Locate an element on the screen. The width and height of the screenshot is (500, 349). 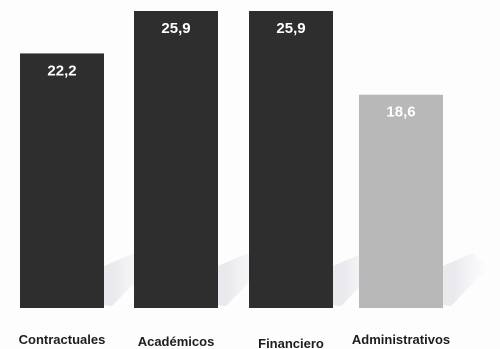
bar-academicos is located at coordinates (176, 159).